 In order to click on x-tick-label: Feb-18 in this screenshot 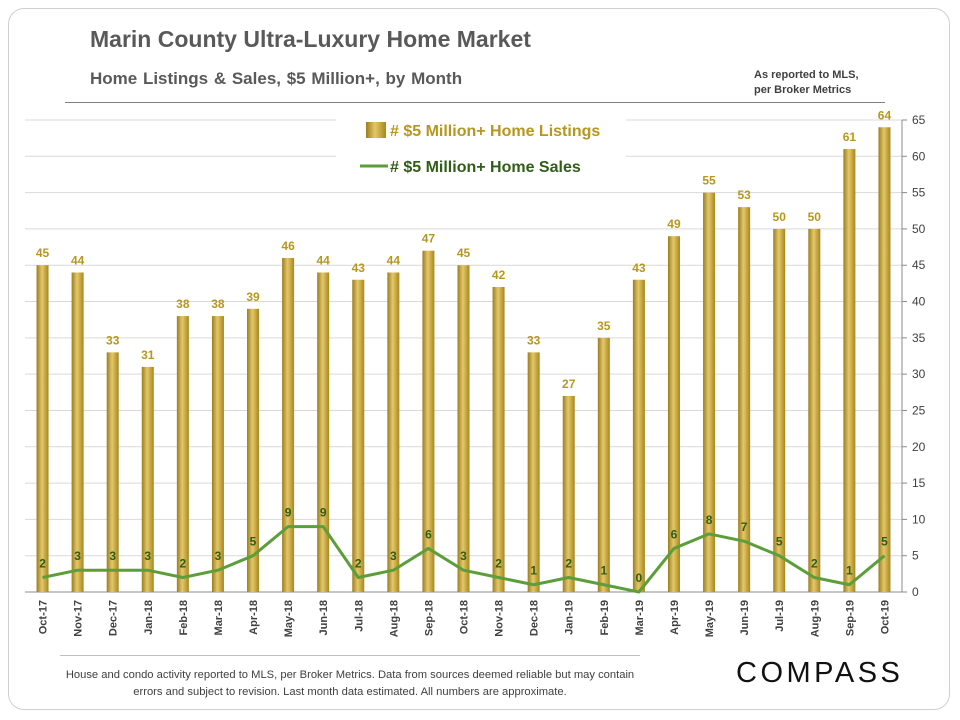, I will do `click(184, 617)`.